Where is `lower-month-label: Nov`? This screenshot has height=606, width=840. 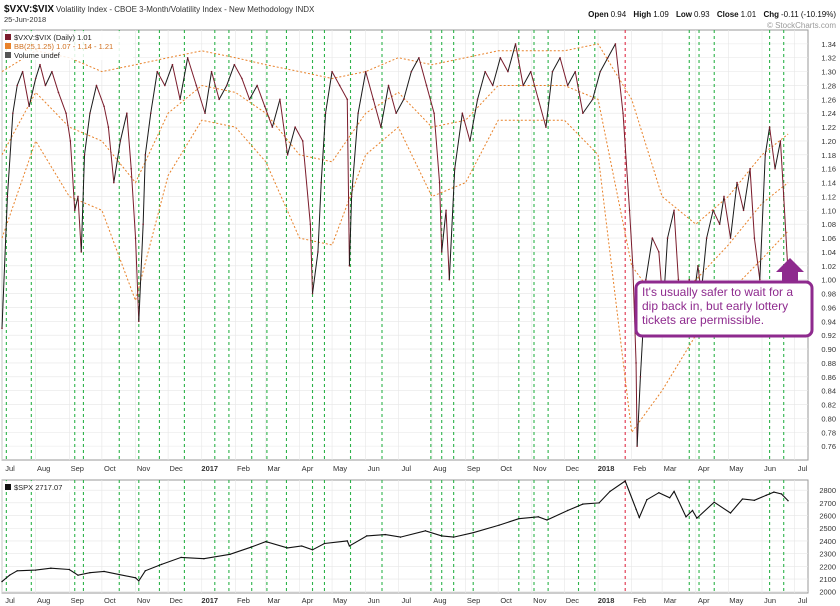
lower-month-label: Nov is located at coordinates (540, 600).